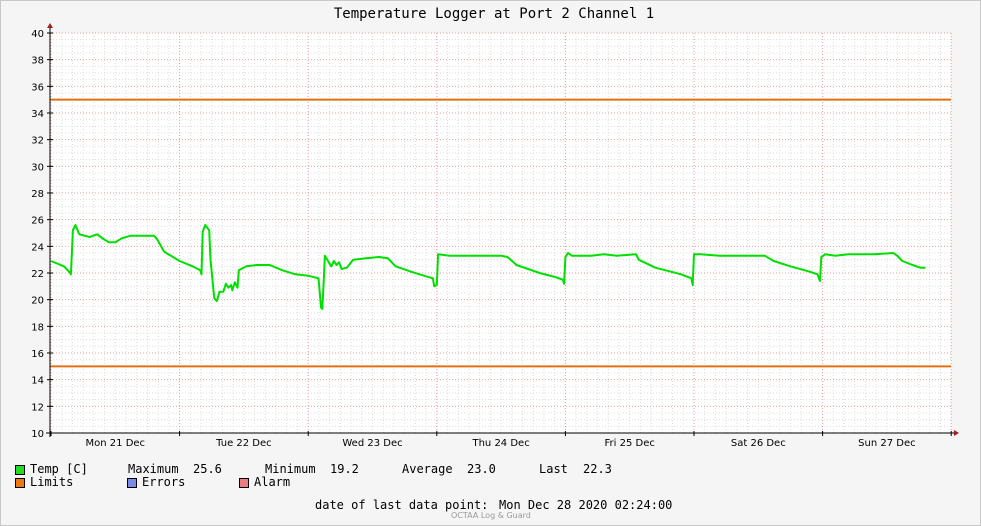  I want to click on x-tick-label: Thu 24 Dec, so click(500, 443).